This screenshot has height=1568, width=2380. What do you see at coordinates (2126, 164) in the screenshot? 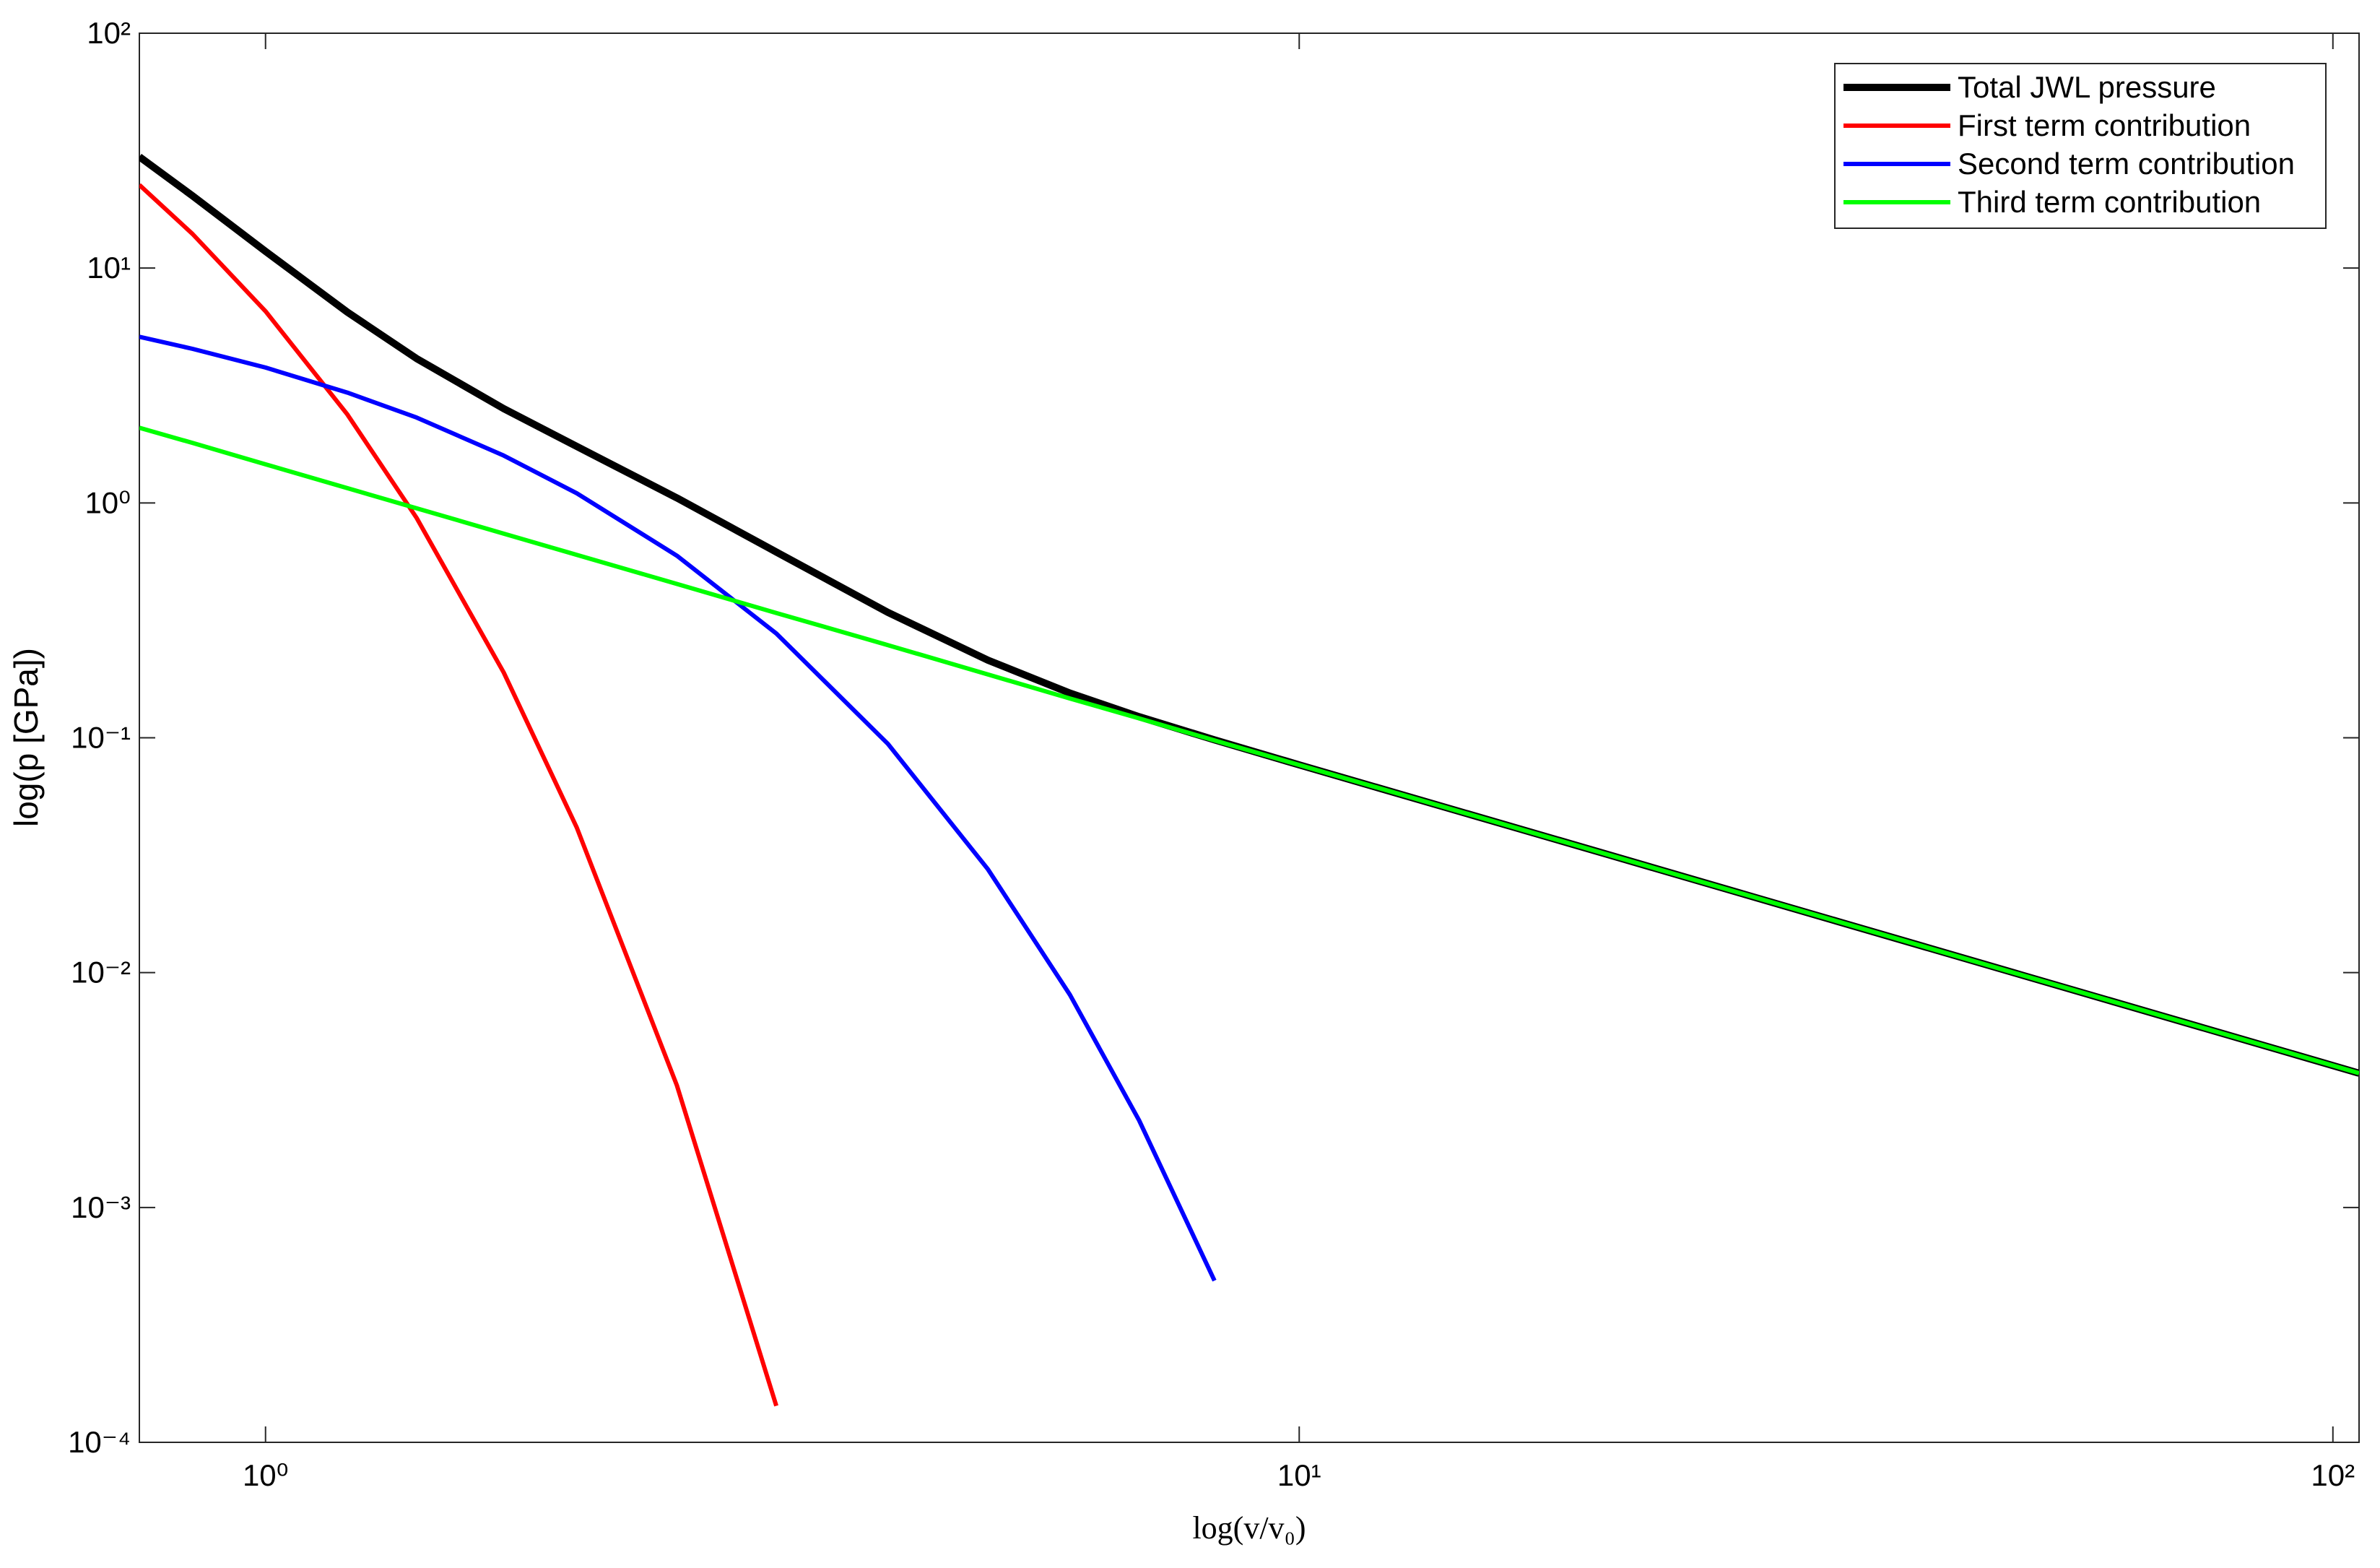
I see `legend-label: Second term contribution` at bounding box center [2126, 164].